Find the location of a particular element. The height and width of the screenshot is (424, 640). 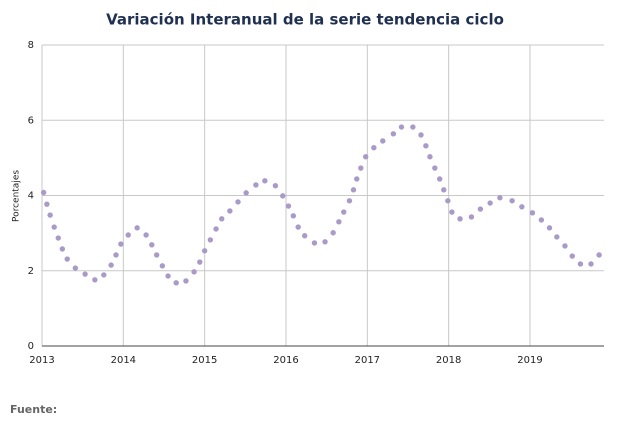

y-axis-label: Porcentajes is located at coordinates (17, 196).